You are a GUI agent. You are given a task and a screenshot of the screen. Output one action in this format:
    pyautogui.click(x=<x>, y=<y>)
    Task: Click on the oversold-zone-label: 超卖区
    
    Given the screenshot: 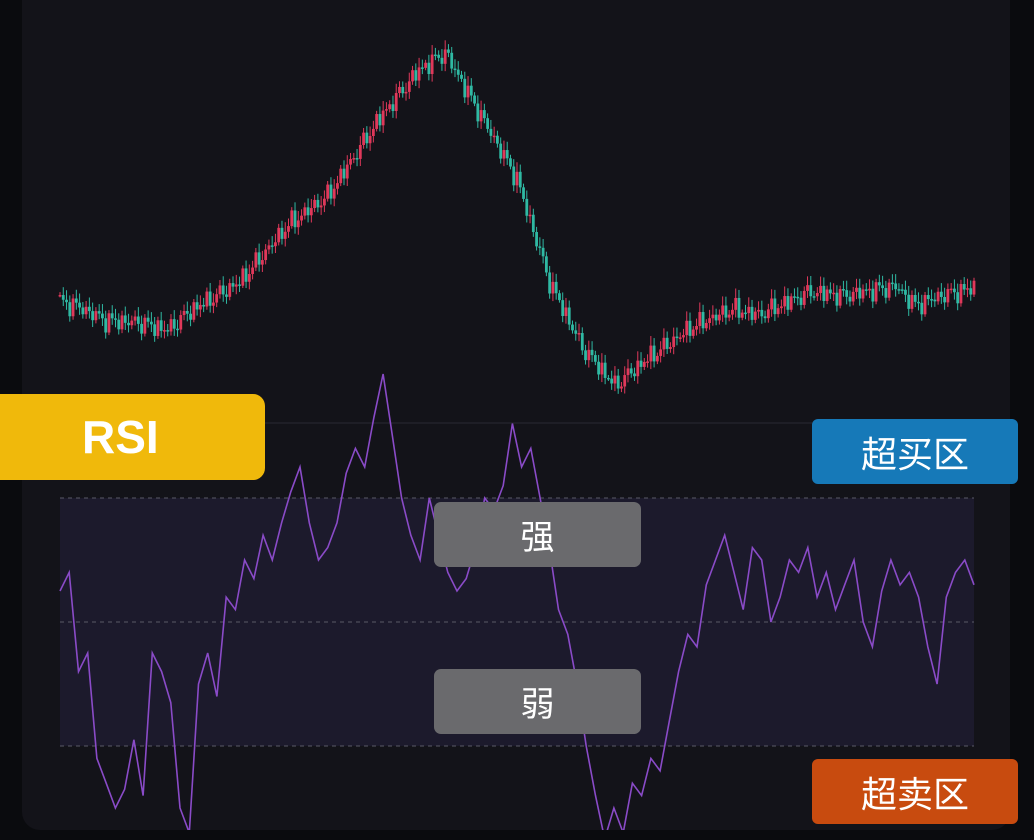 What is the action you would take?
    pyautogui.click(x=915, y=791)
    